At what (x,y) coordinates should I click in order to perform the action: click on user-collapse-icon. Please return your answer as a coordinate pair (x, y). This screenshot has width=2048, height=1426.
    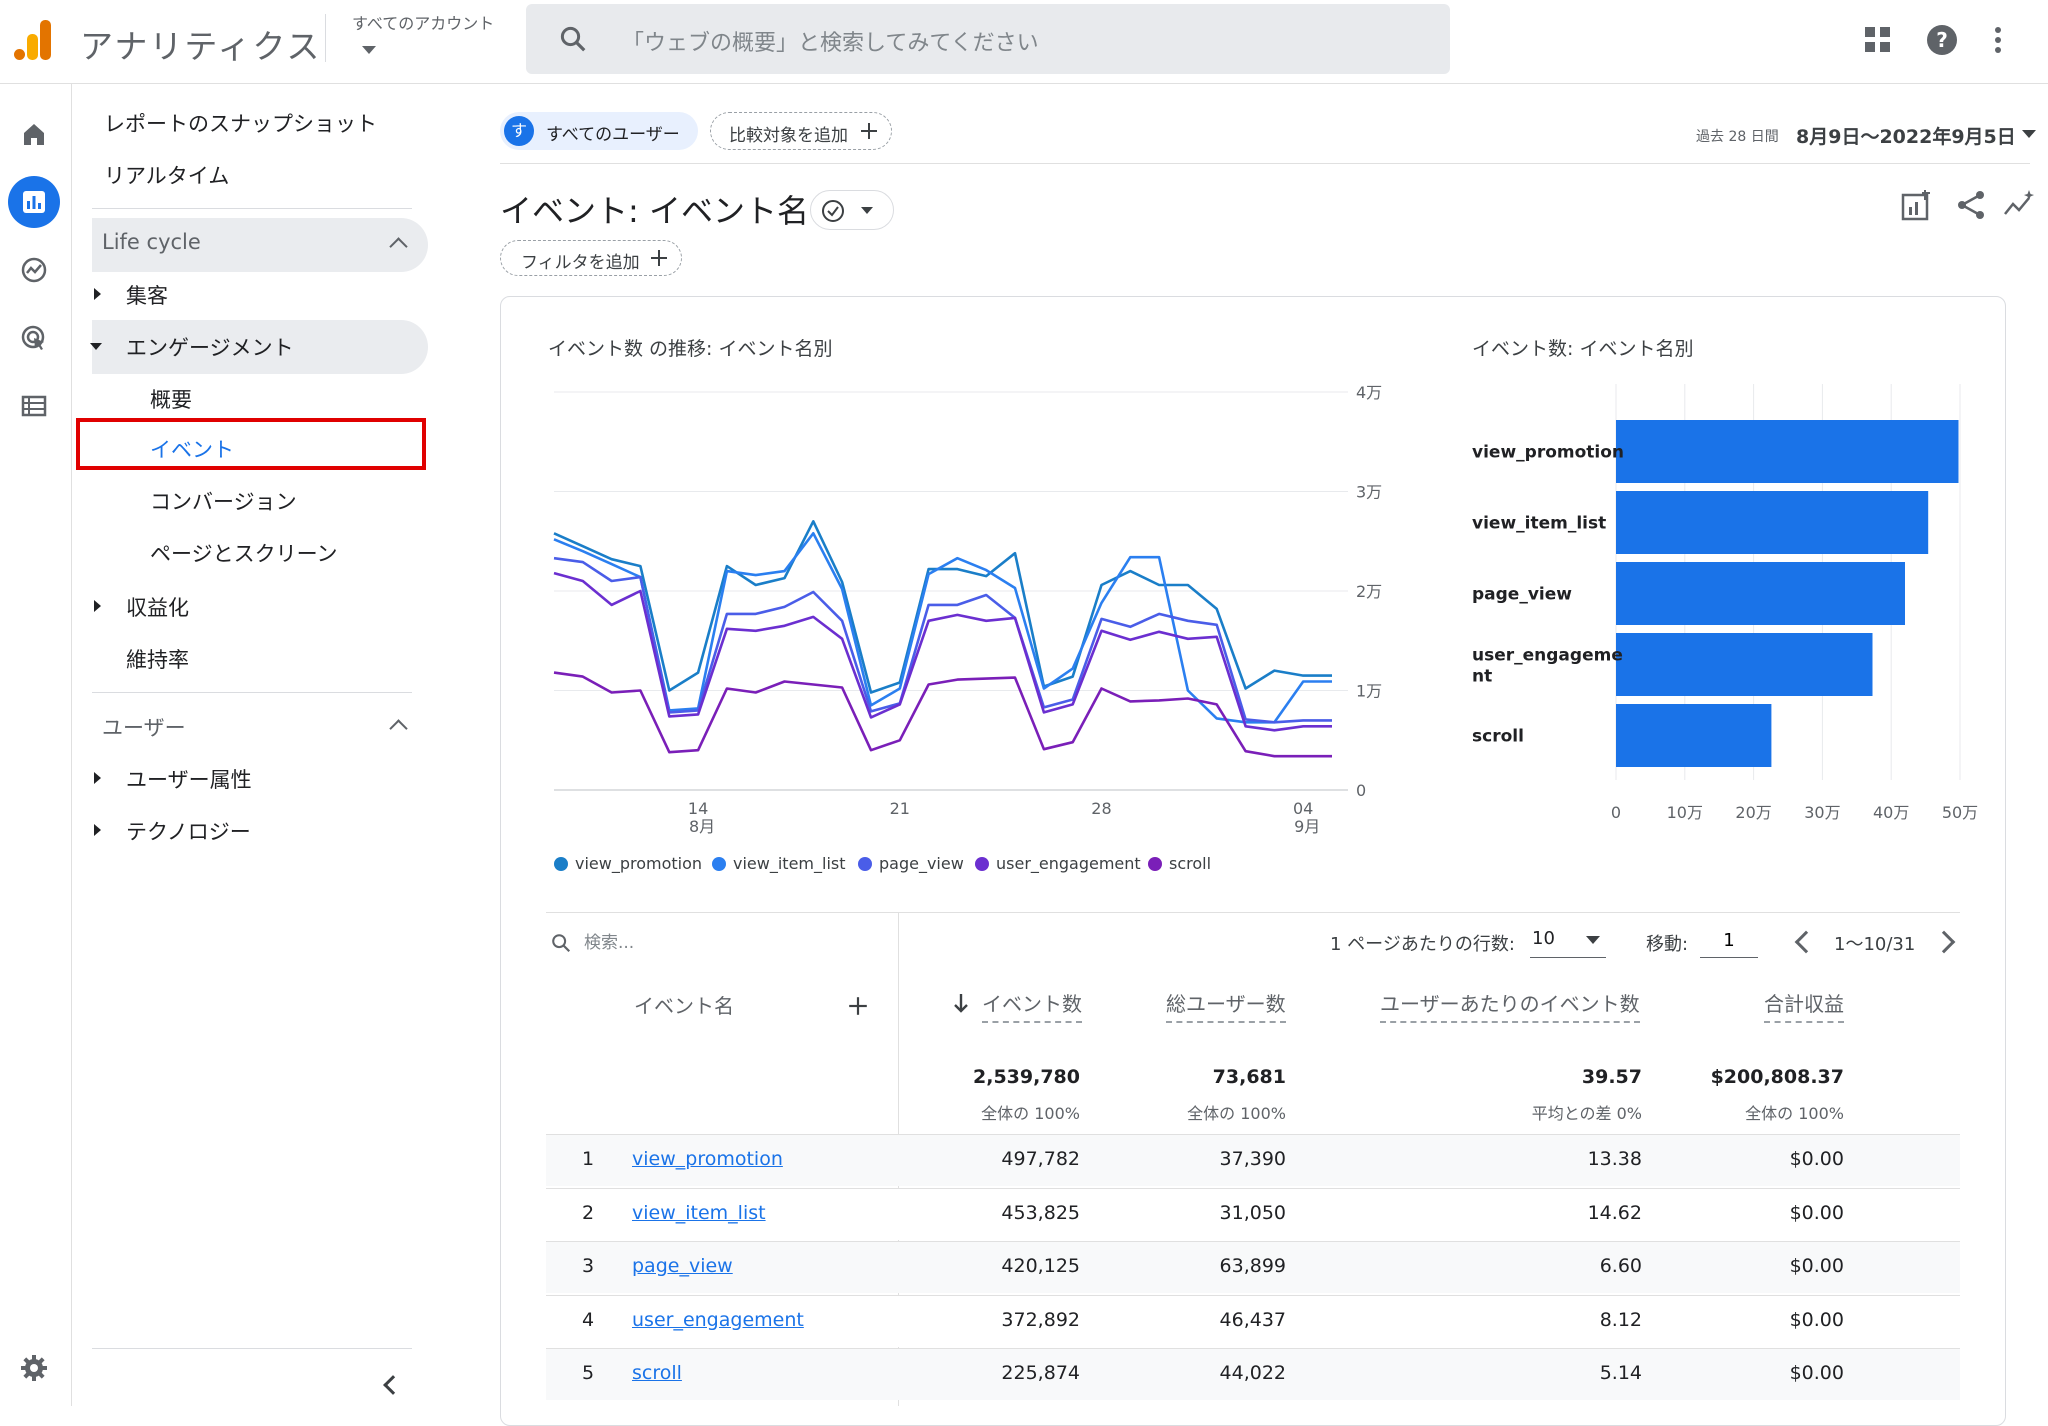
    Looking at the image, I should click on (398, 728).